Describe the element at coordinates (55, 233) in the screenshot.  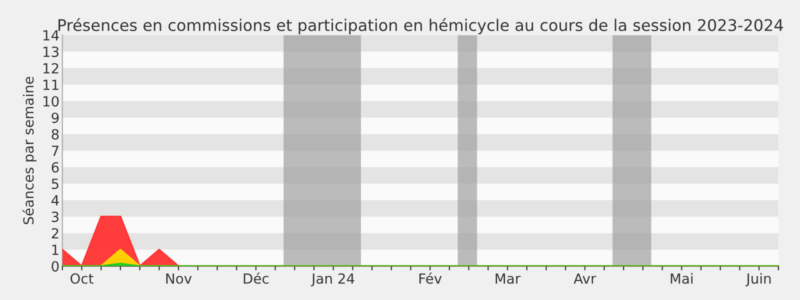
I see `y-tick-label: 2` at that location.